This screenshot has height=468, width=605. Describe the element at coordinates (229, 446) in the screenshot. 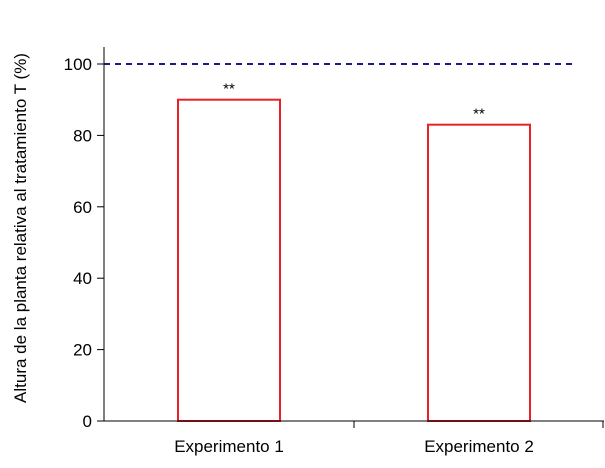

I see `x-tick-label: Experimento 1` at that location.